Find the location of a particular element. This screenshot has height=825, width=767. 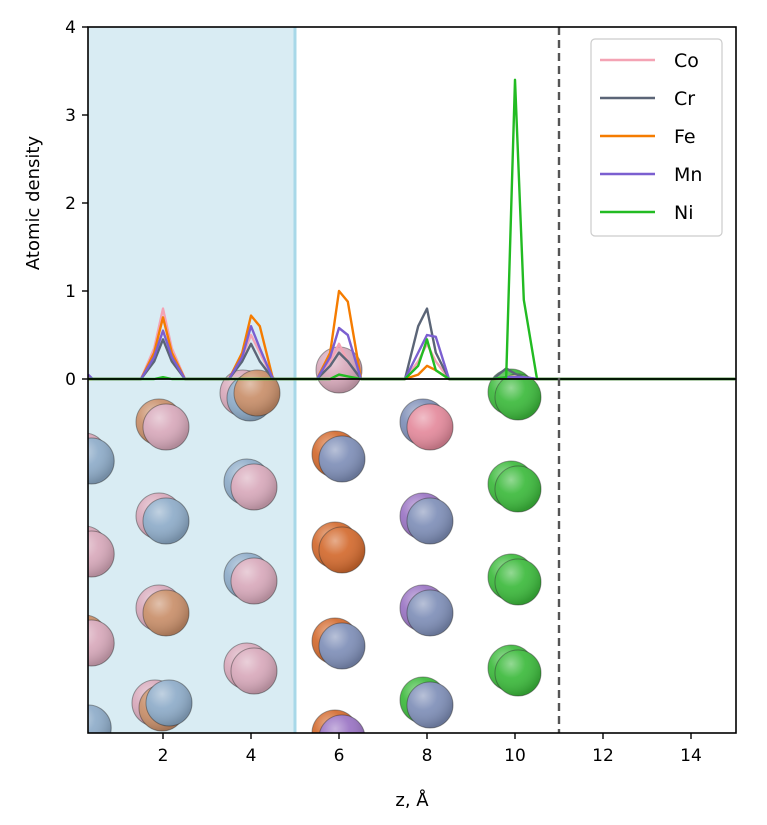

y-tick-label: 0 is located at coordinates (70, 380).